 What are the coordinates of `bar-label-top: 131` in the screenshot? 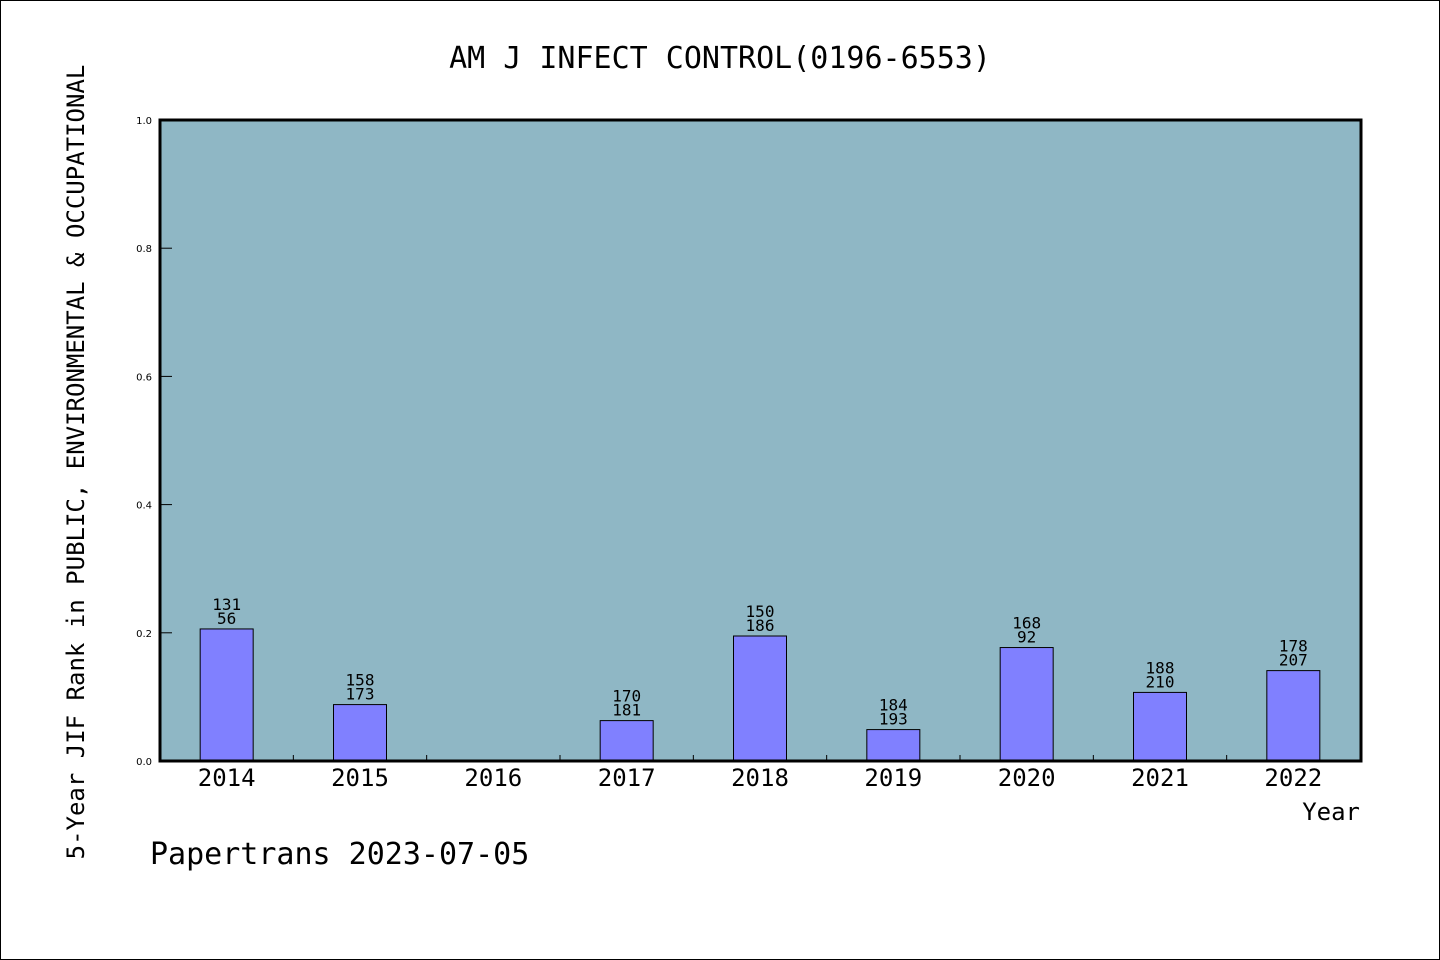 It's located at (226, 604).